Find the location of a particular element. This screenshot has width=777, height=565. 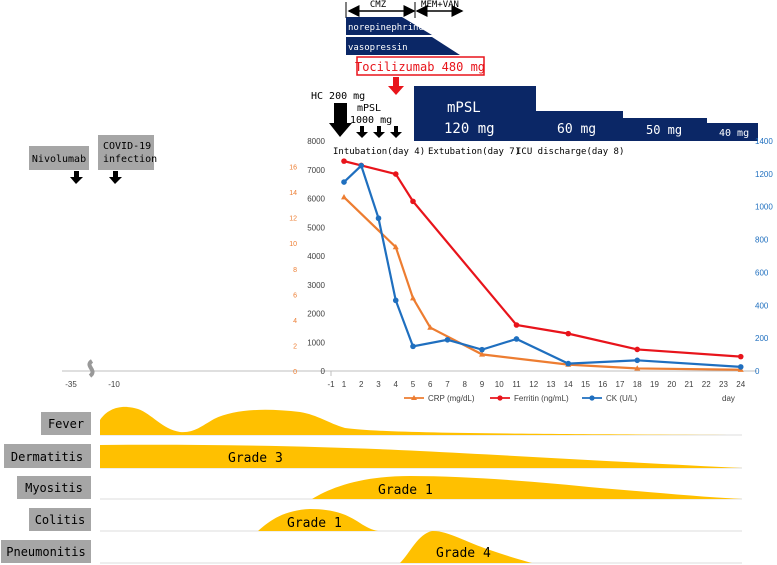

fever-label: Fever is located at coordinates (66, 424).